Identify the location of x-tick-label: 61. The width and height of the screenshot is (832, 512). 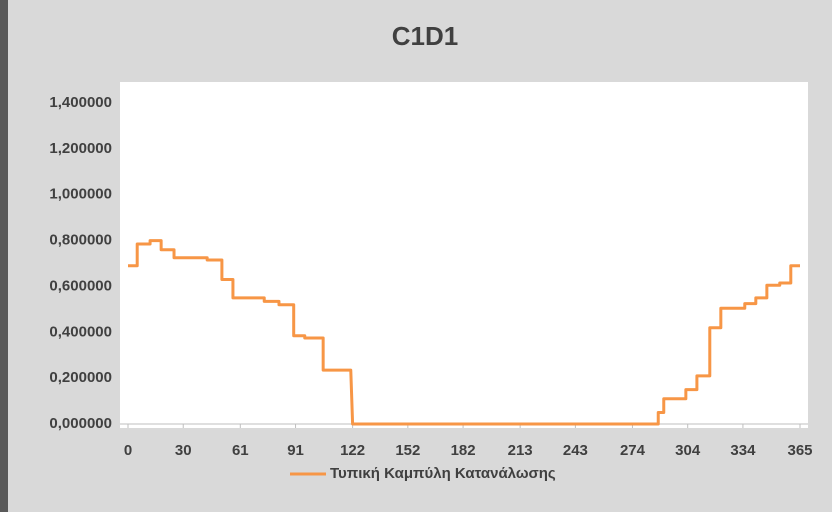
(240, 450).